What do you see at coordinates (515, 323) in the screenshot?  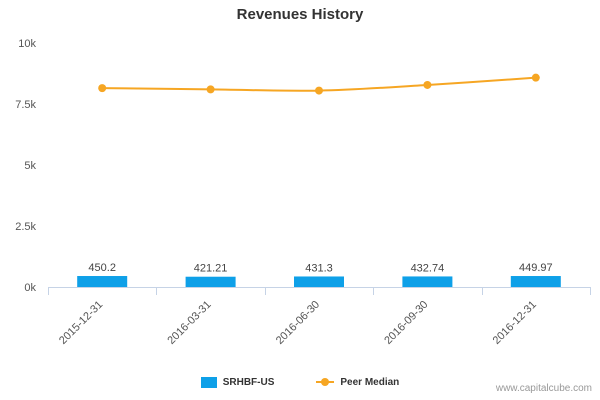 I see `x-tick-label: 2016-12-31` at bounding box center [515, 323].